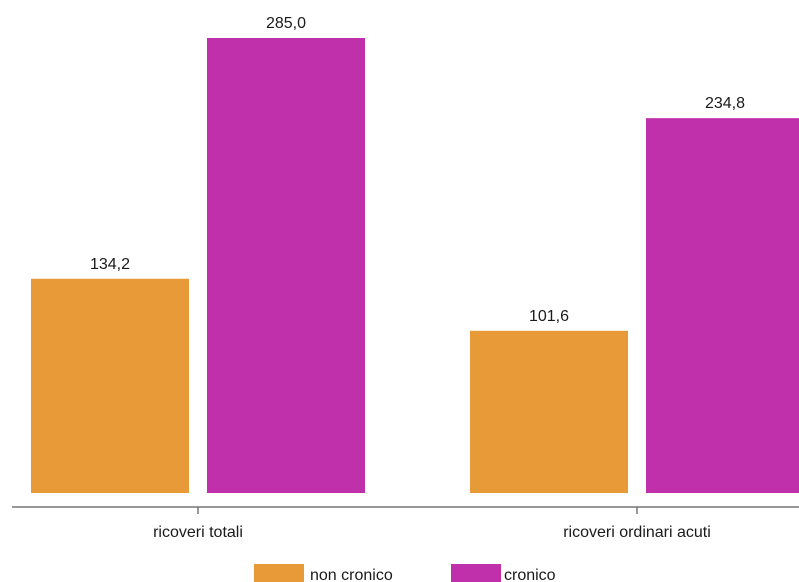 The width and height of the screenshot is (799, 582). What do you see at coordinates (417, 510) in the screenshot?
I see `x-axis-ticks` at bounding box center [417, 510].